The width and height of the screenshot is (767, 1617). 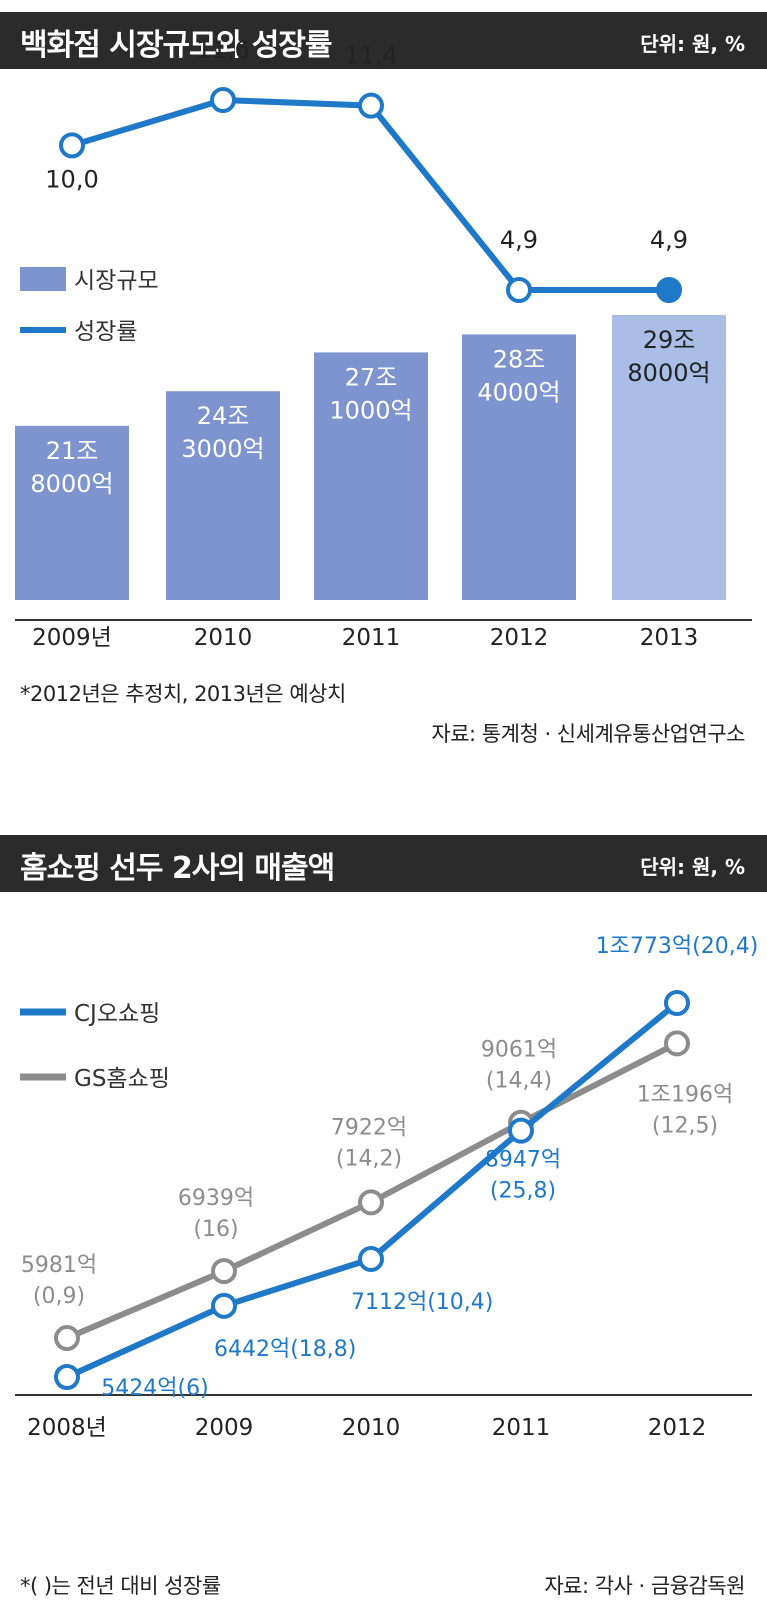 What do you see at coordinates (383, 40) in the screenshot?
I see `chart1-title-bar: 백화점 시장규모와 성장률 단위: 원, %` at bounding box center [383, 40].